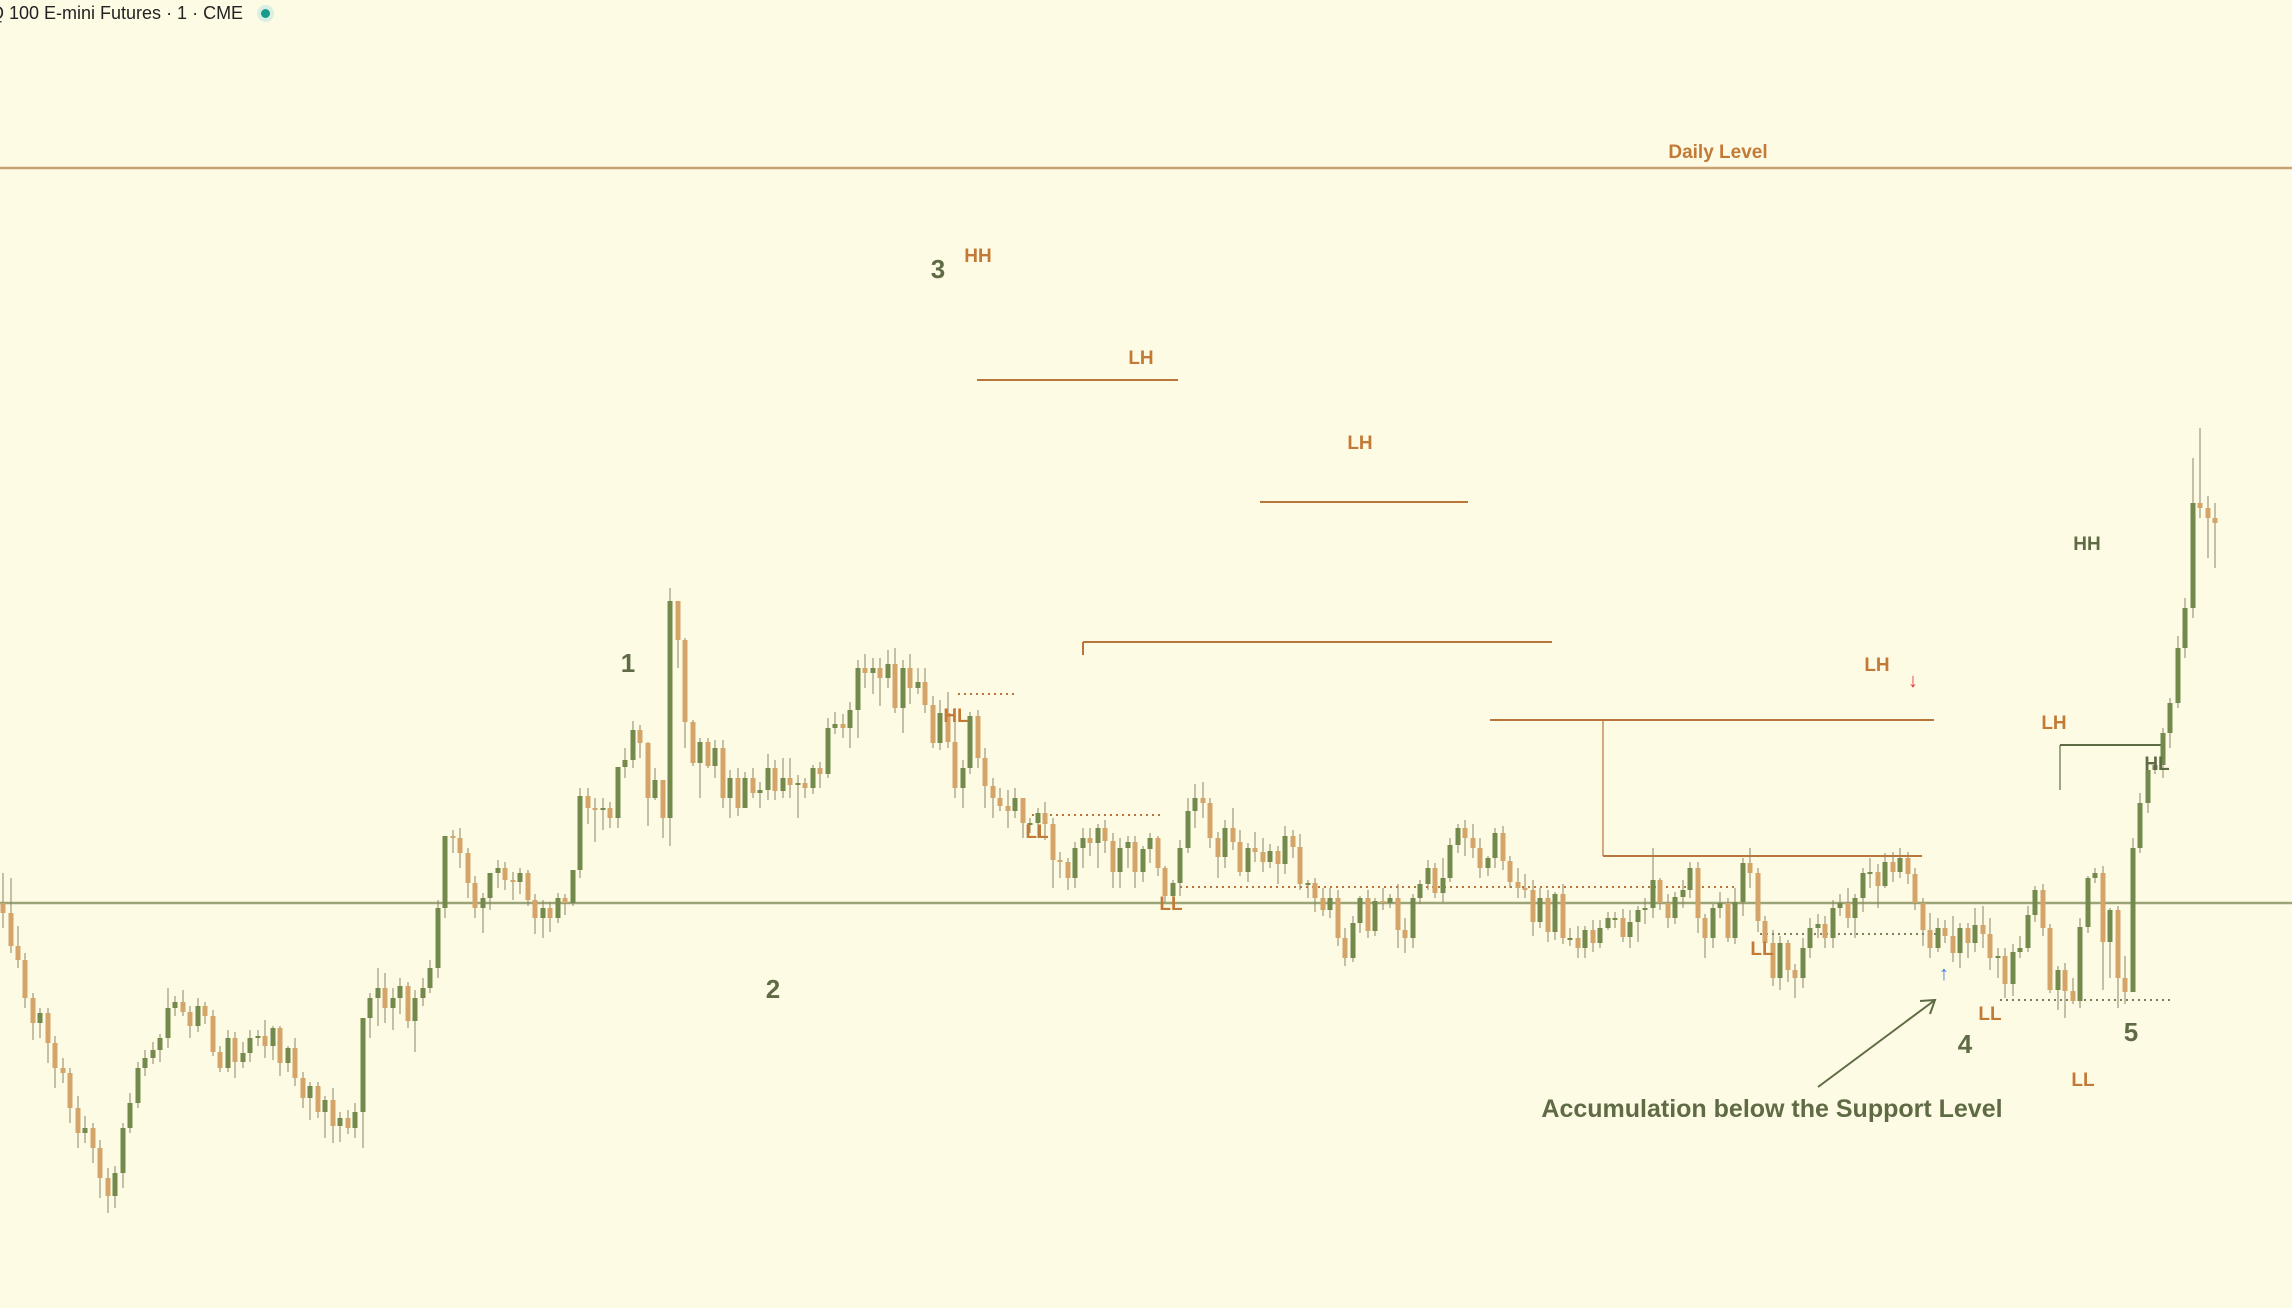 The width and height of the screenshot is (2292, 1308). I want to click on accumulation-callout: Accumulation below the Support Level, so click(1771, 1109).